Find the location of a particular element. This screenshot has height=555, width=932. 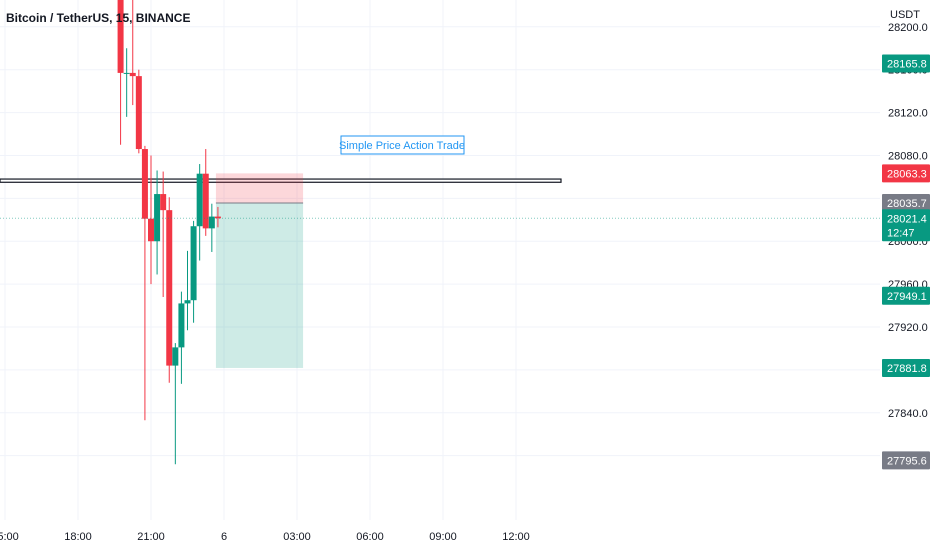

take-profit-1-badge-bg is located at coordinates (906, 63).